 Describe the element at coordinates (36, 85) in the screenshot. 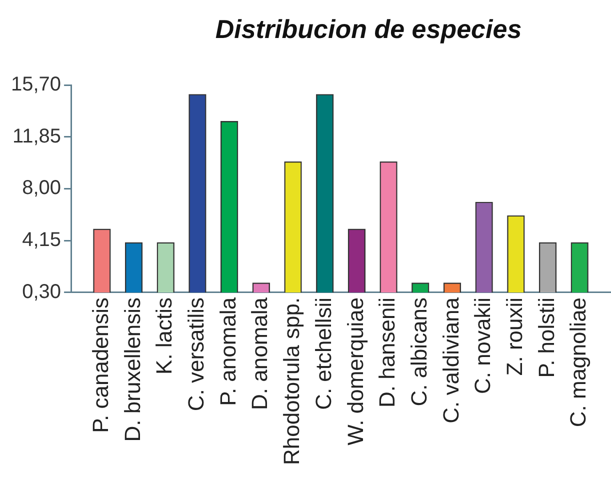

I see `y-tick-label: 15,70` at that location.